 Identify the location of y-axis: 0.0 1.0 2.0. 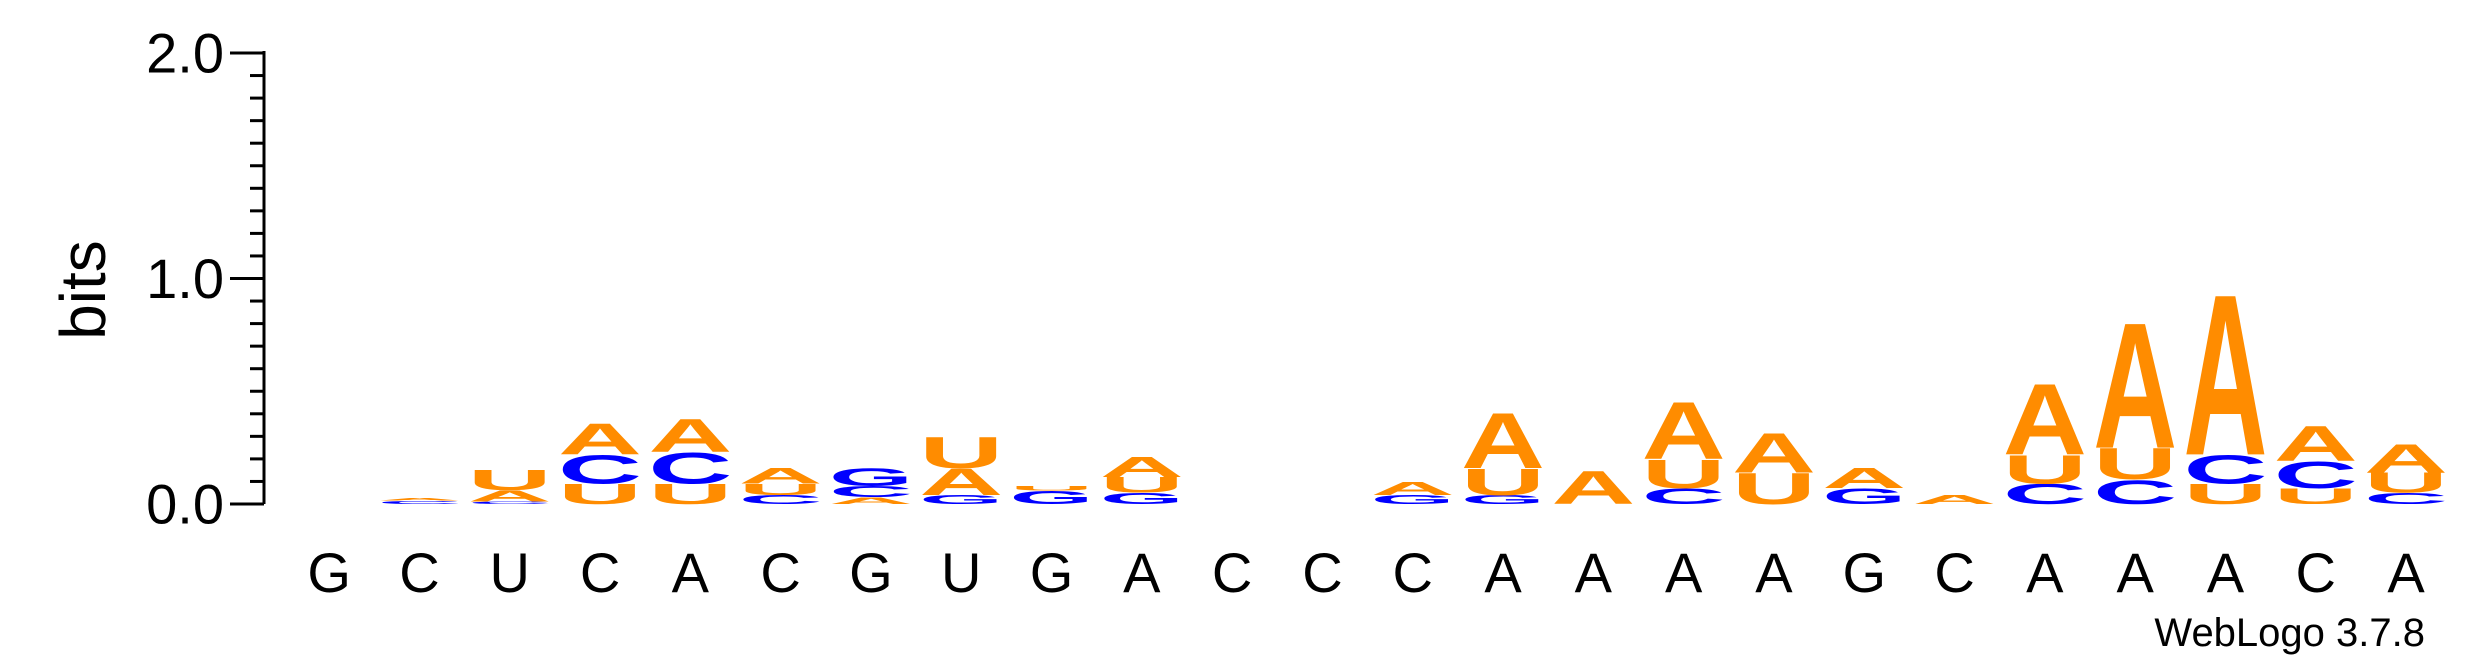
(206, 279).